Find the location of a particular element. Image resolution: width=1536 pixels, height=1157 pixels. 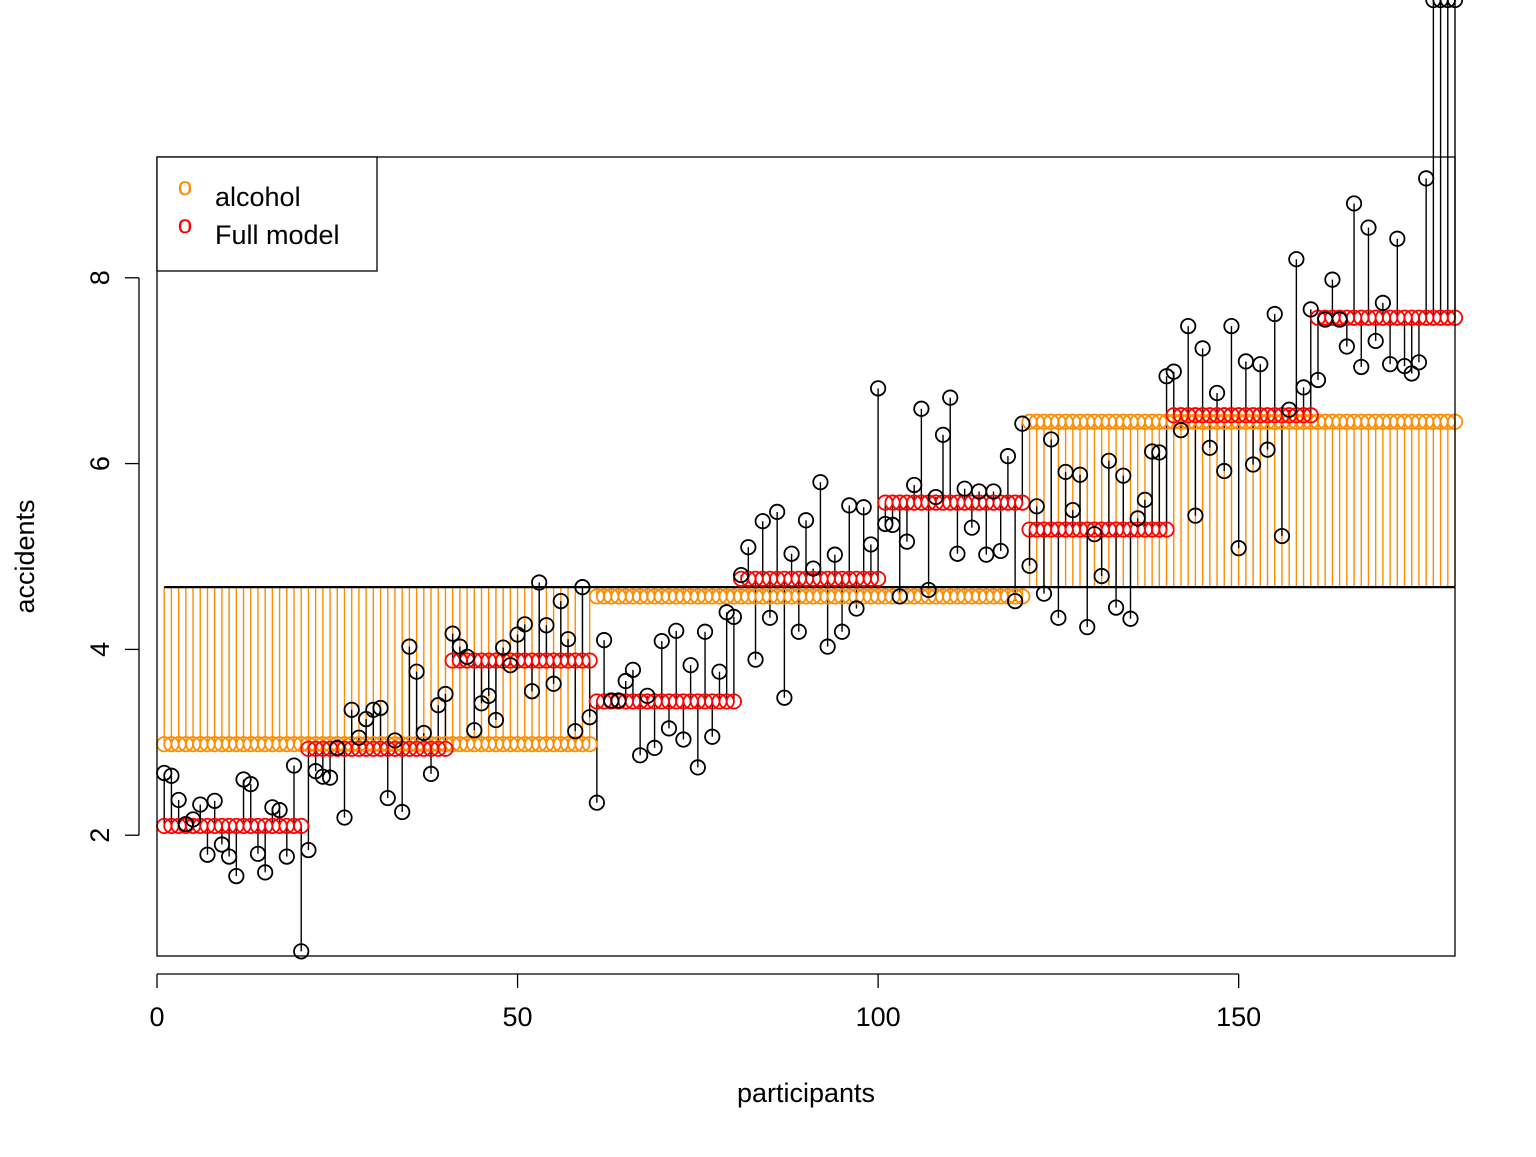

legend-symbol-full-model: o is located at coordinates (185, 224).